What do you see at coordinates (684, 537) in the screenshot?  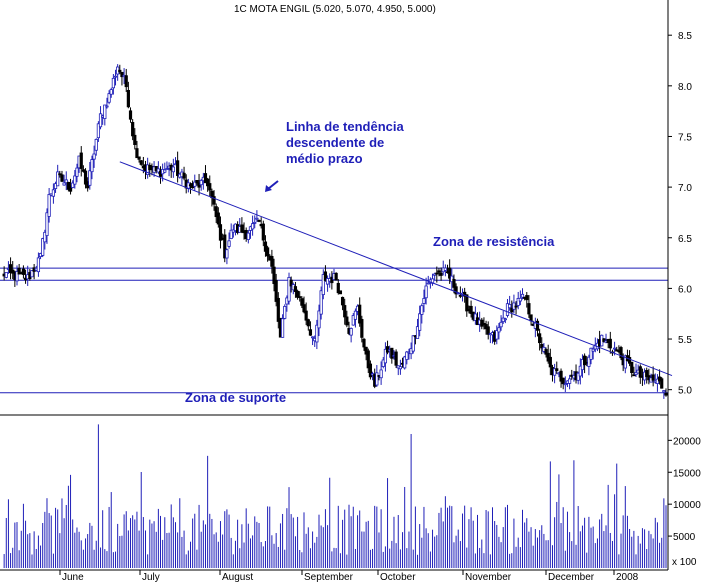 I see `volume-tick-label: 5000` at bounding box center [684, 537].